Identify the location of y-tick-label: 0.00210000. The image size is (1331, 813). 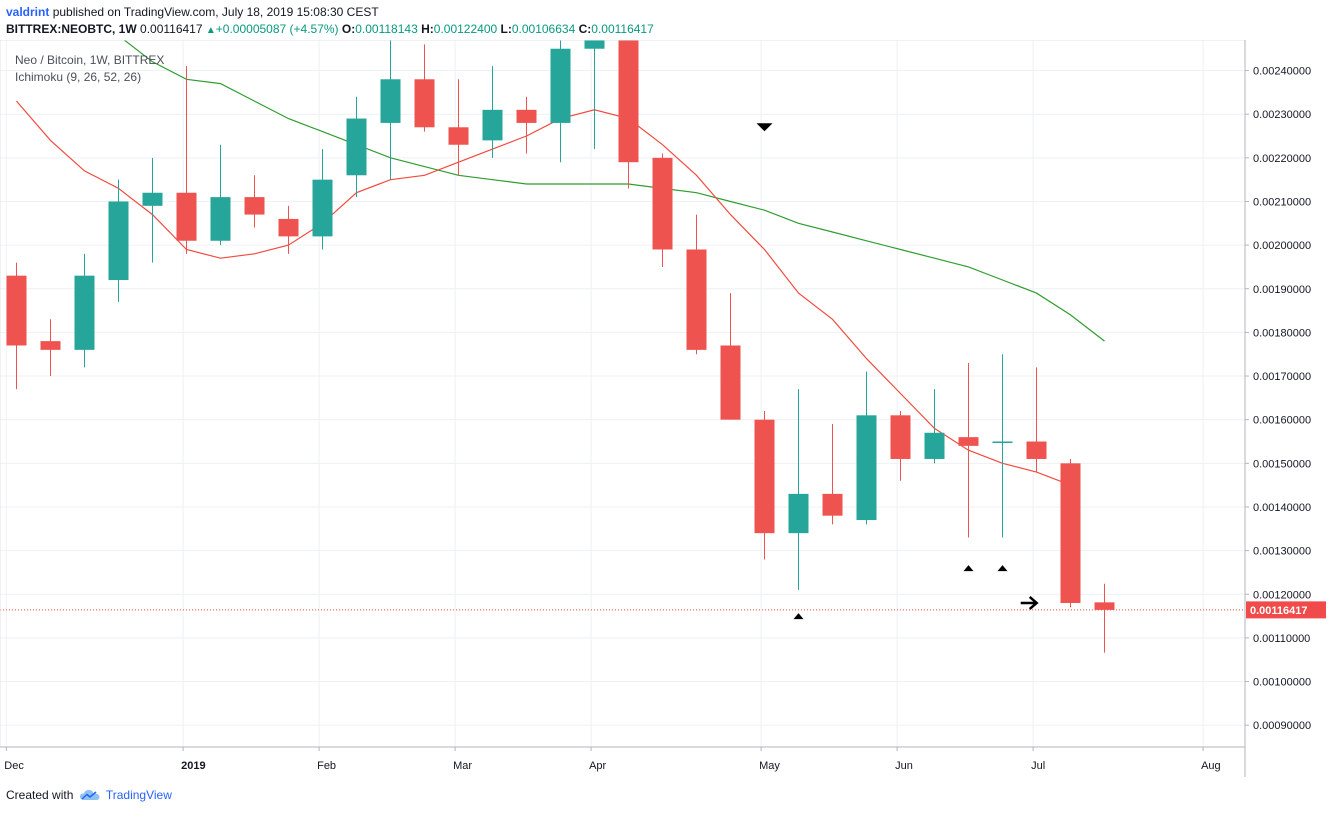
(1282, 202).